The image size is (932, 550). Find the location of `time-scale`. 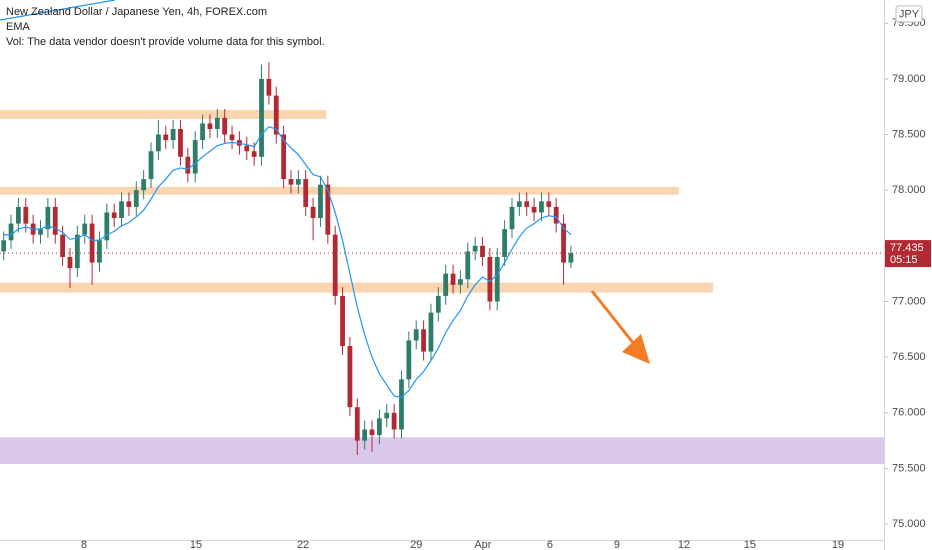

time-scale is located at coordinates (442, 545).